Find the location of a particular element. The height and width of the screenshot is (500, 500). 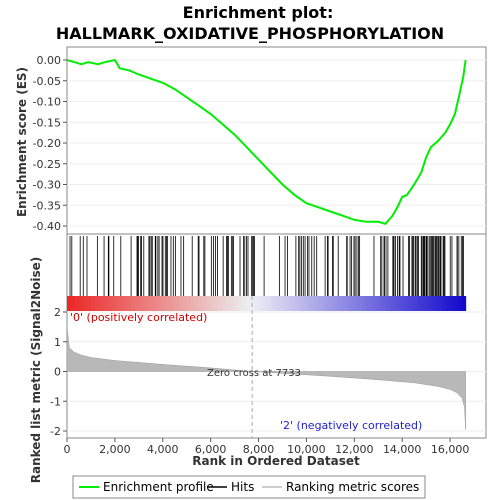

es-y-tick-label: 0.00 is located at coordinates (49, 60).